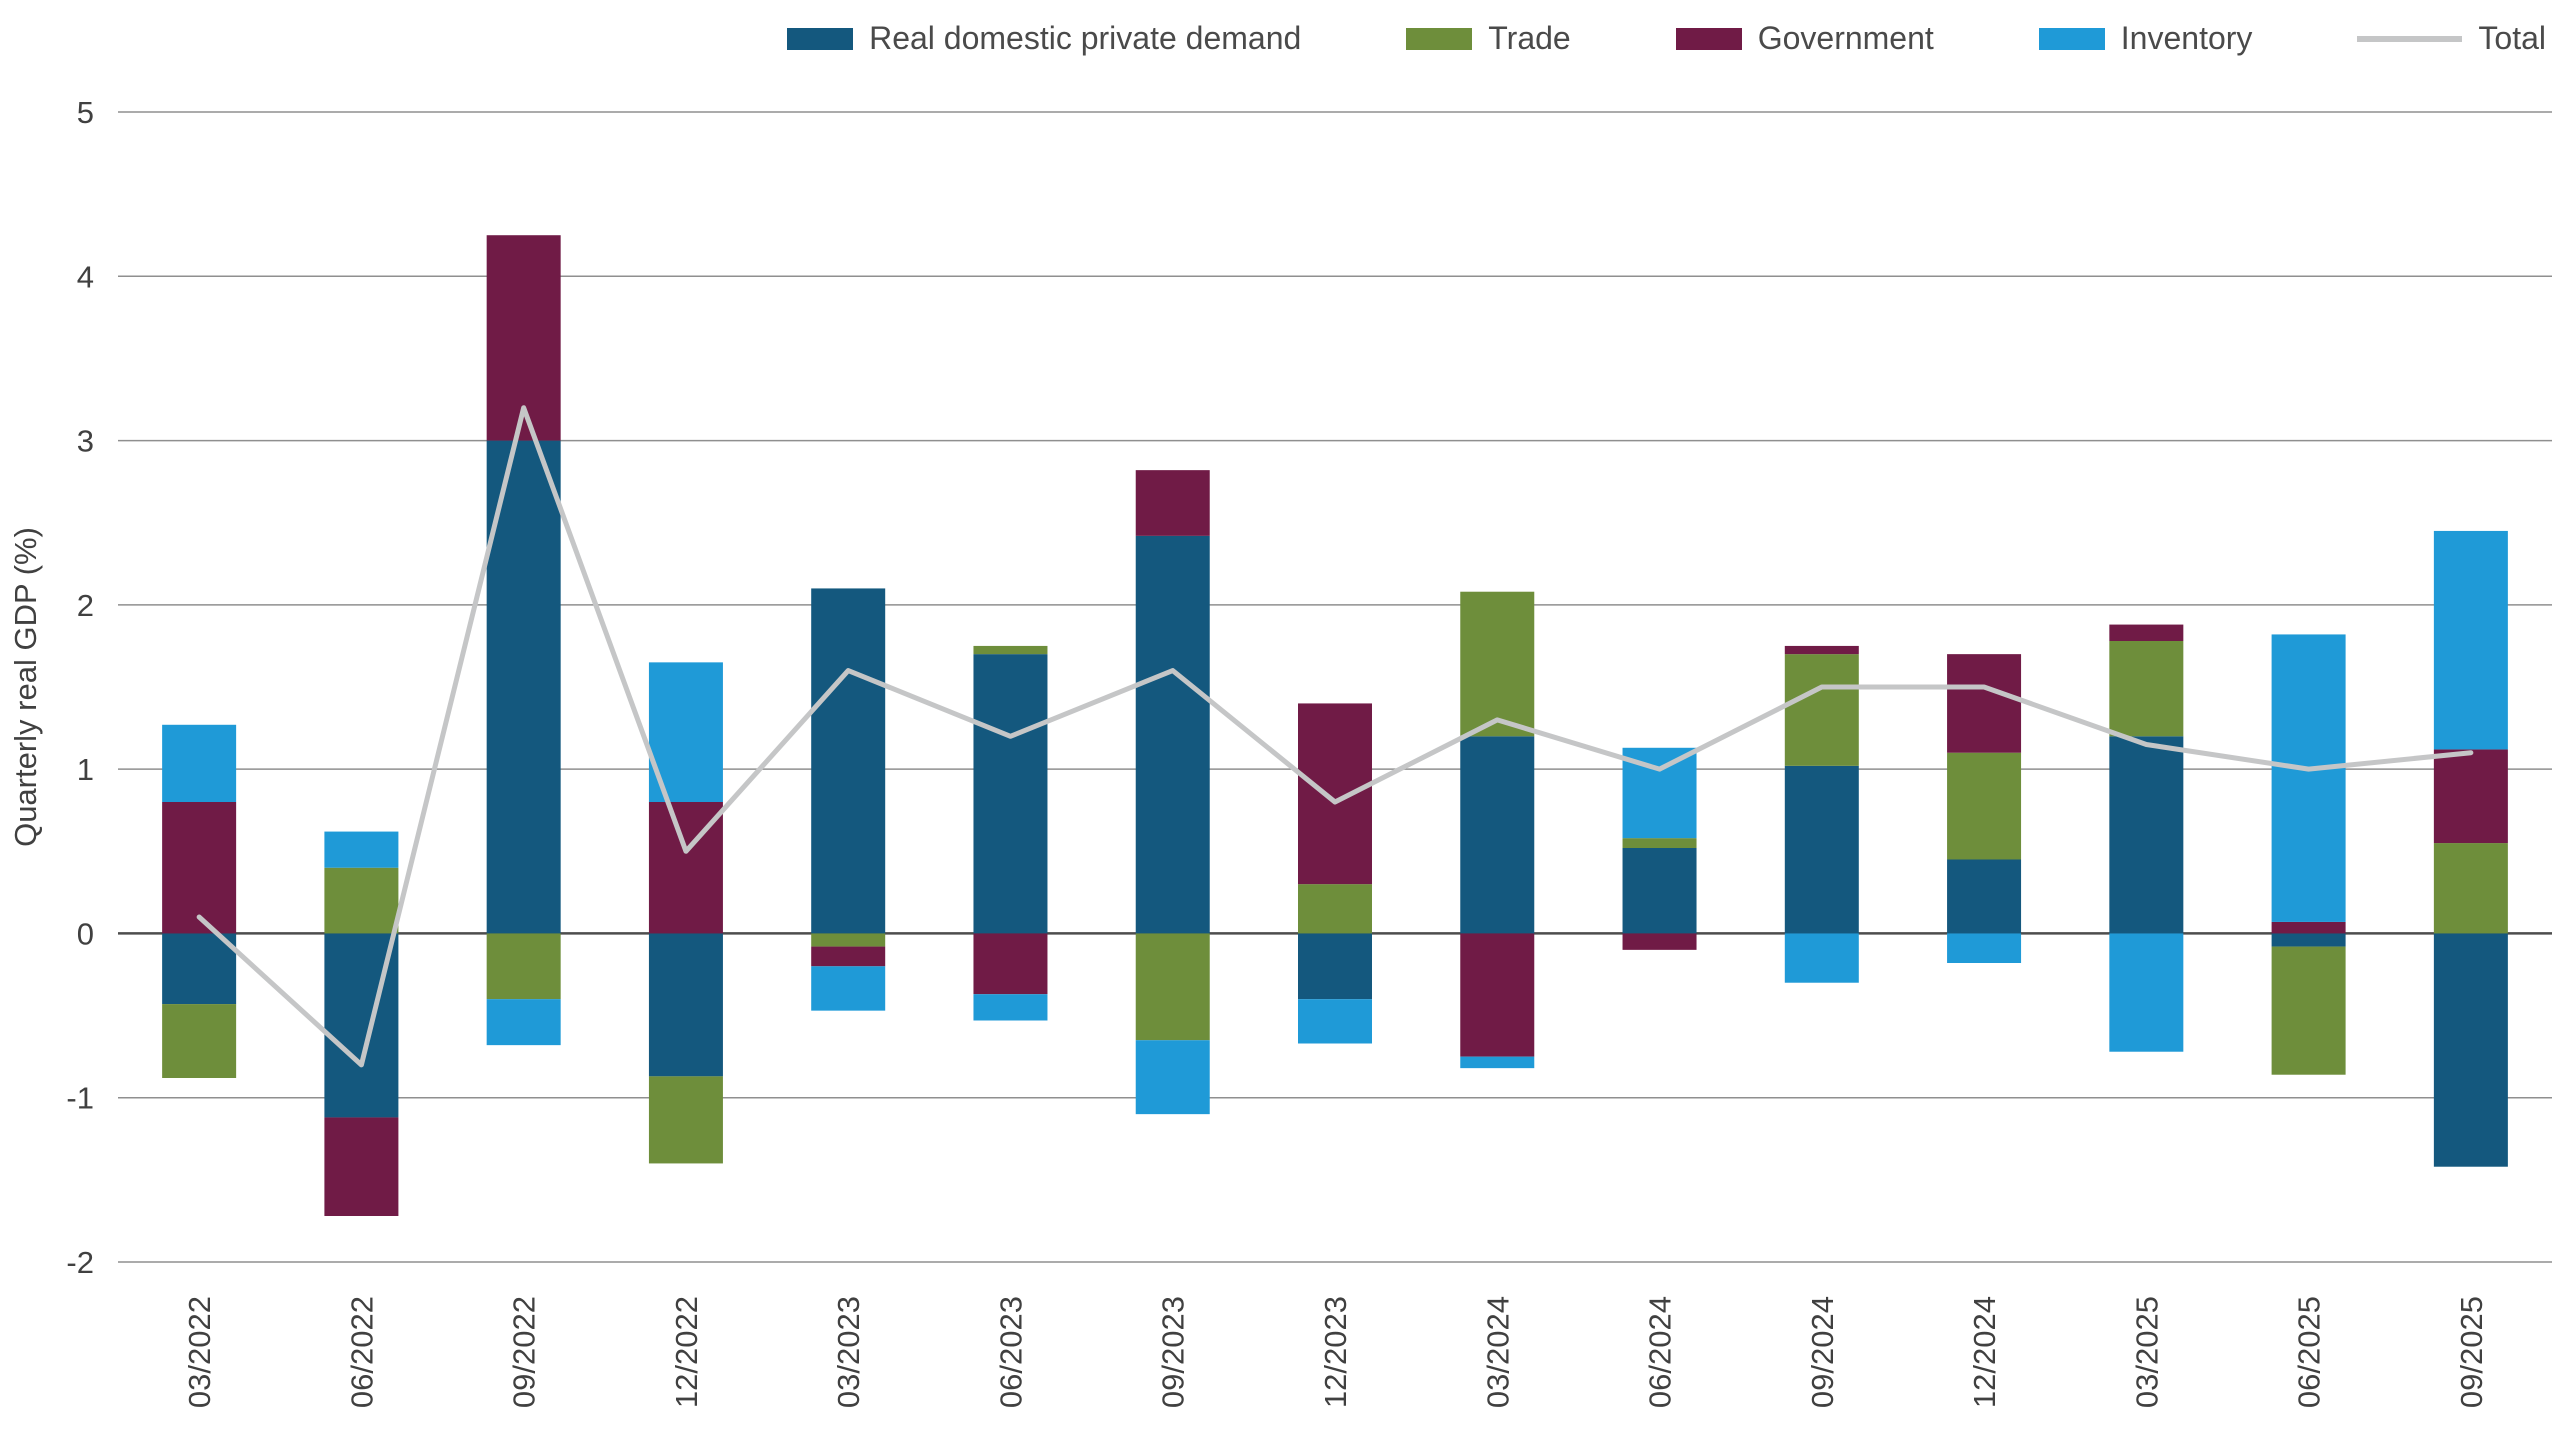  I want to click on legend-item-real-domestic-private-demand: Real domestic private demand, so click(1044, 38).